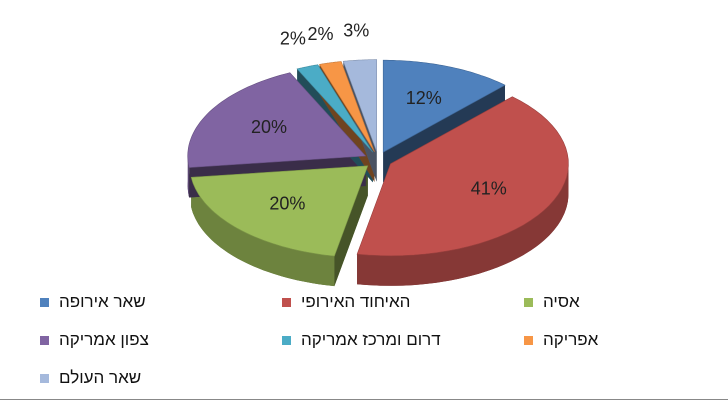 This screenshot has height=400, width=728. What do you see at coordinates (571, 339) in the screenshot?
I see `legend-label: אפריקה` at bounding box center [571, 339].